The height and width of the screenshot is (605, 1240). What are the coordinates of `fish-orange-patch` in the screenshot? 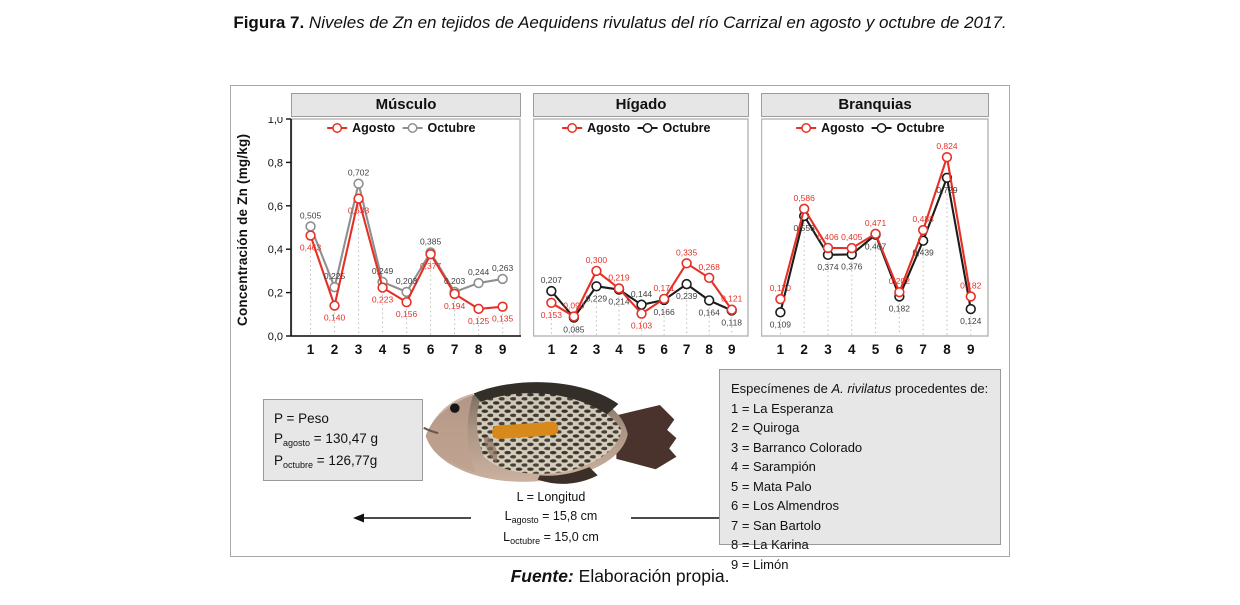 It's located at (525, 430).